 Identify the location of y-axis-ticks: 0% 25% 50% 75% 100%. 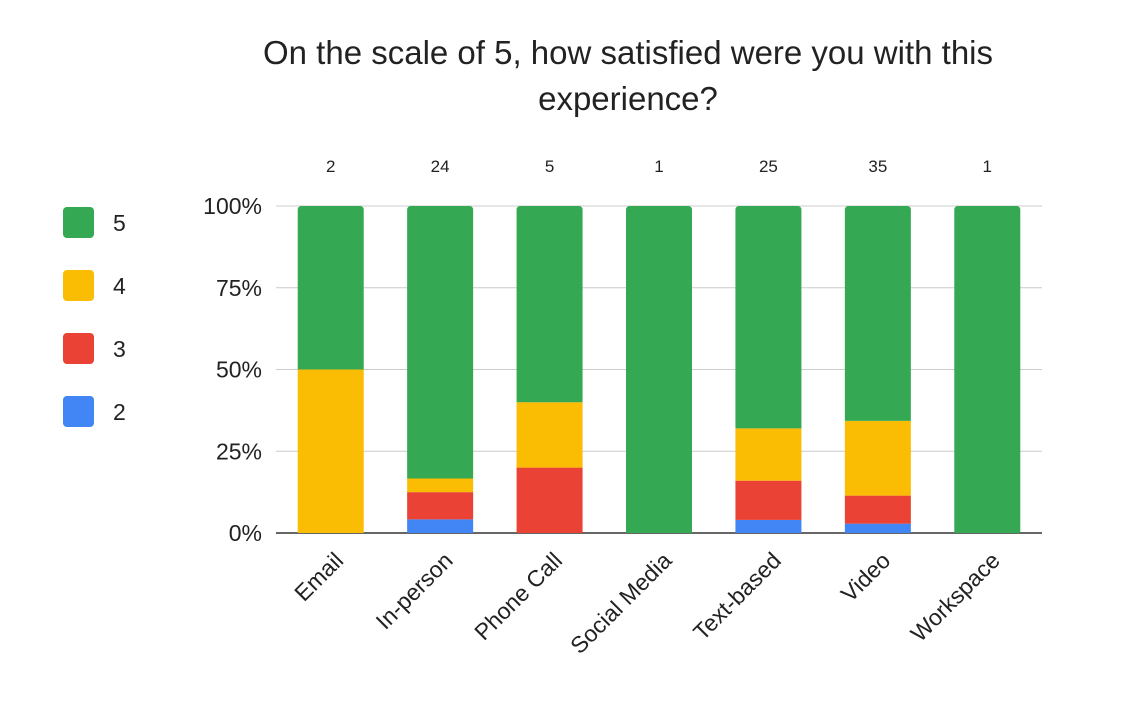
(232, 369).